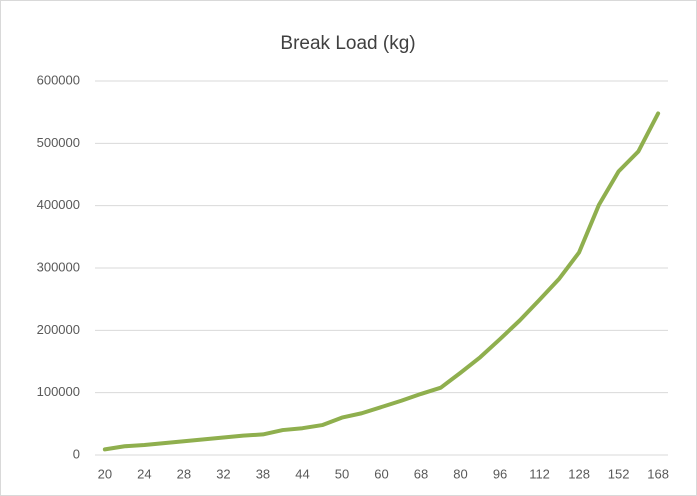 The height and width of the screenshot is (496, 697). Describe the element at coordinates (658, 473) in the screenshot. I see `x-tick-label: 168` at that location.